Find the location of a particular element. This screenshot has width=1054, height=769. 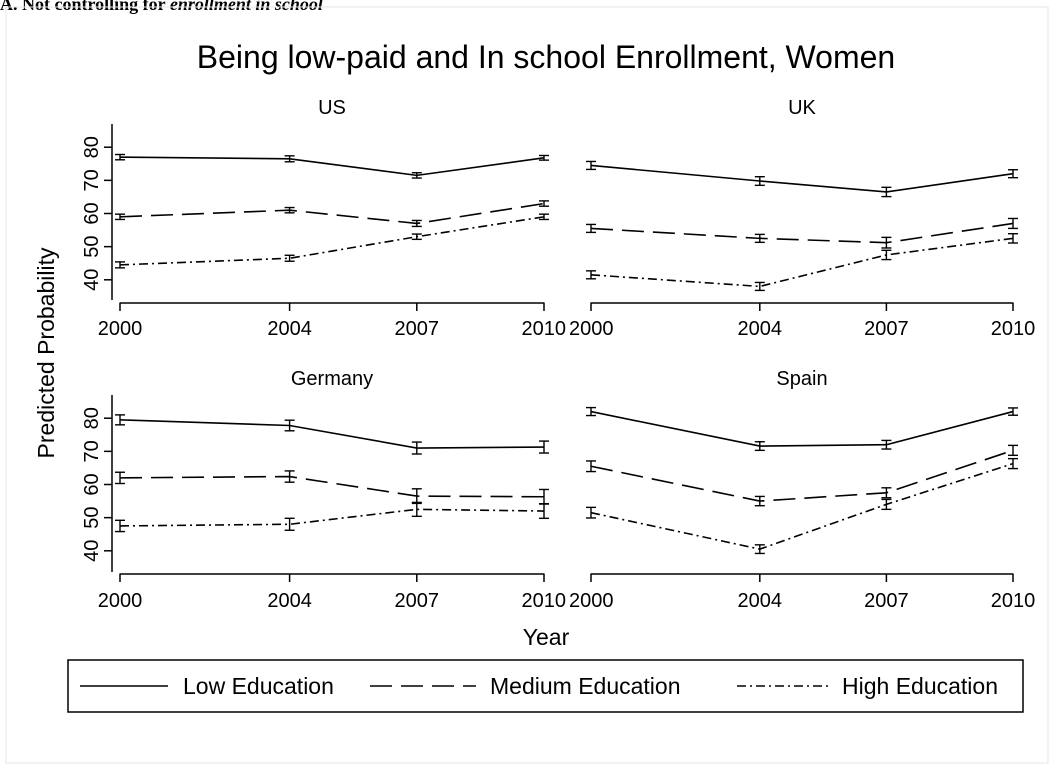

panel-spain: Spain 2000 2004 2007 2010 is located at coordinates (802, 490).